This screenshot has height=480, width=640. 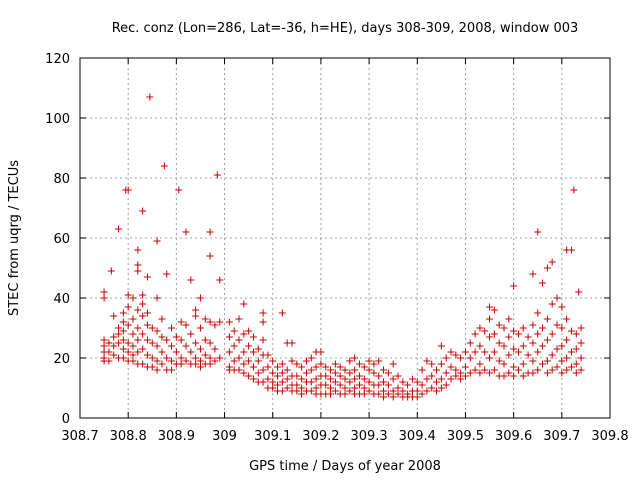 What do you see at coordinates (66, 419) in the screenshot?
I see `y-tick-label: 0` at bounding box center [66, 419].